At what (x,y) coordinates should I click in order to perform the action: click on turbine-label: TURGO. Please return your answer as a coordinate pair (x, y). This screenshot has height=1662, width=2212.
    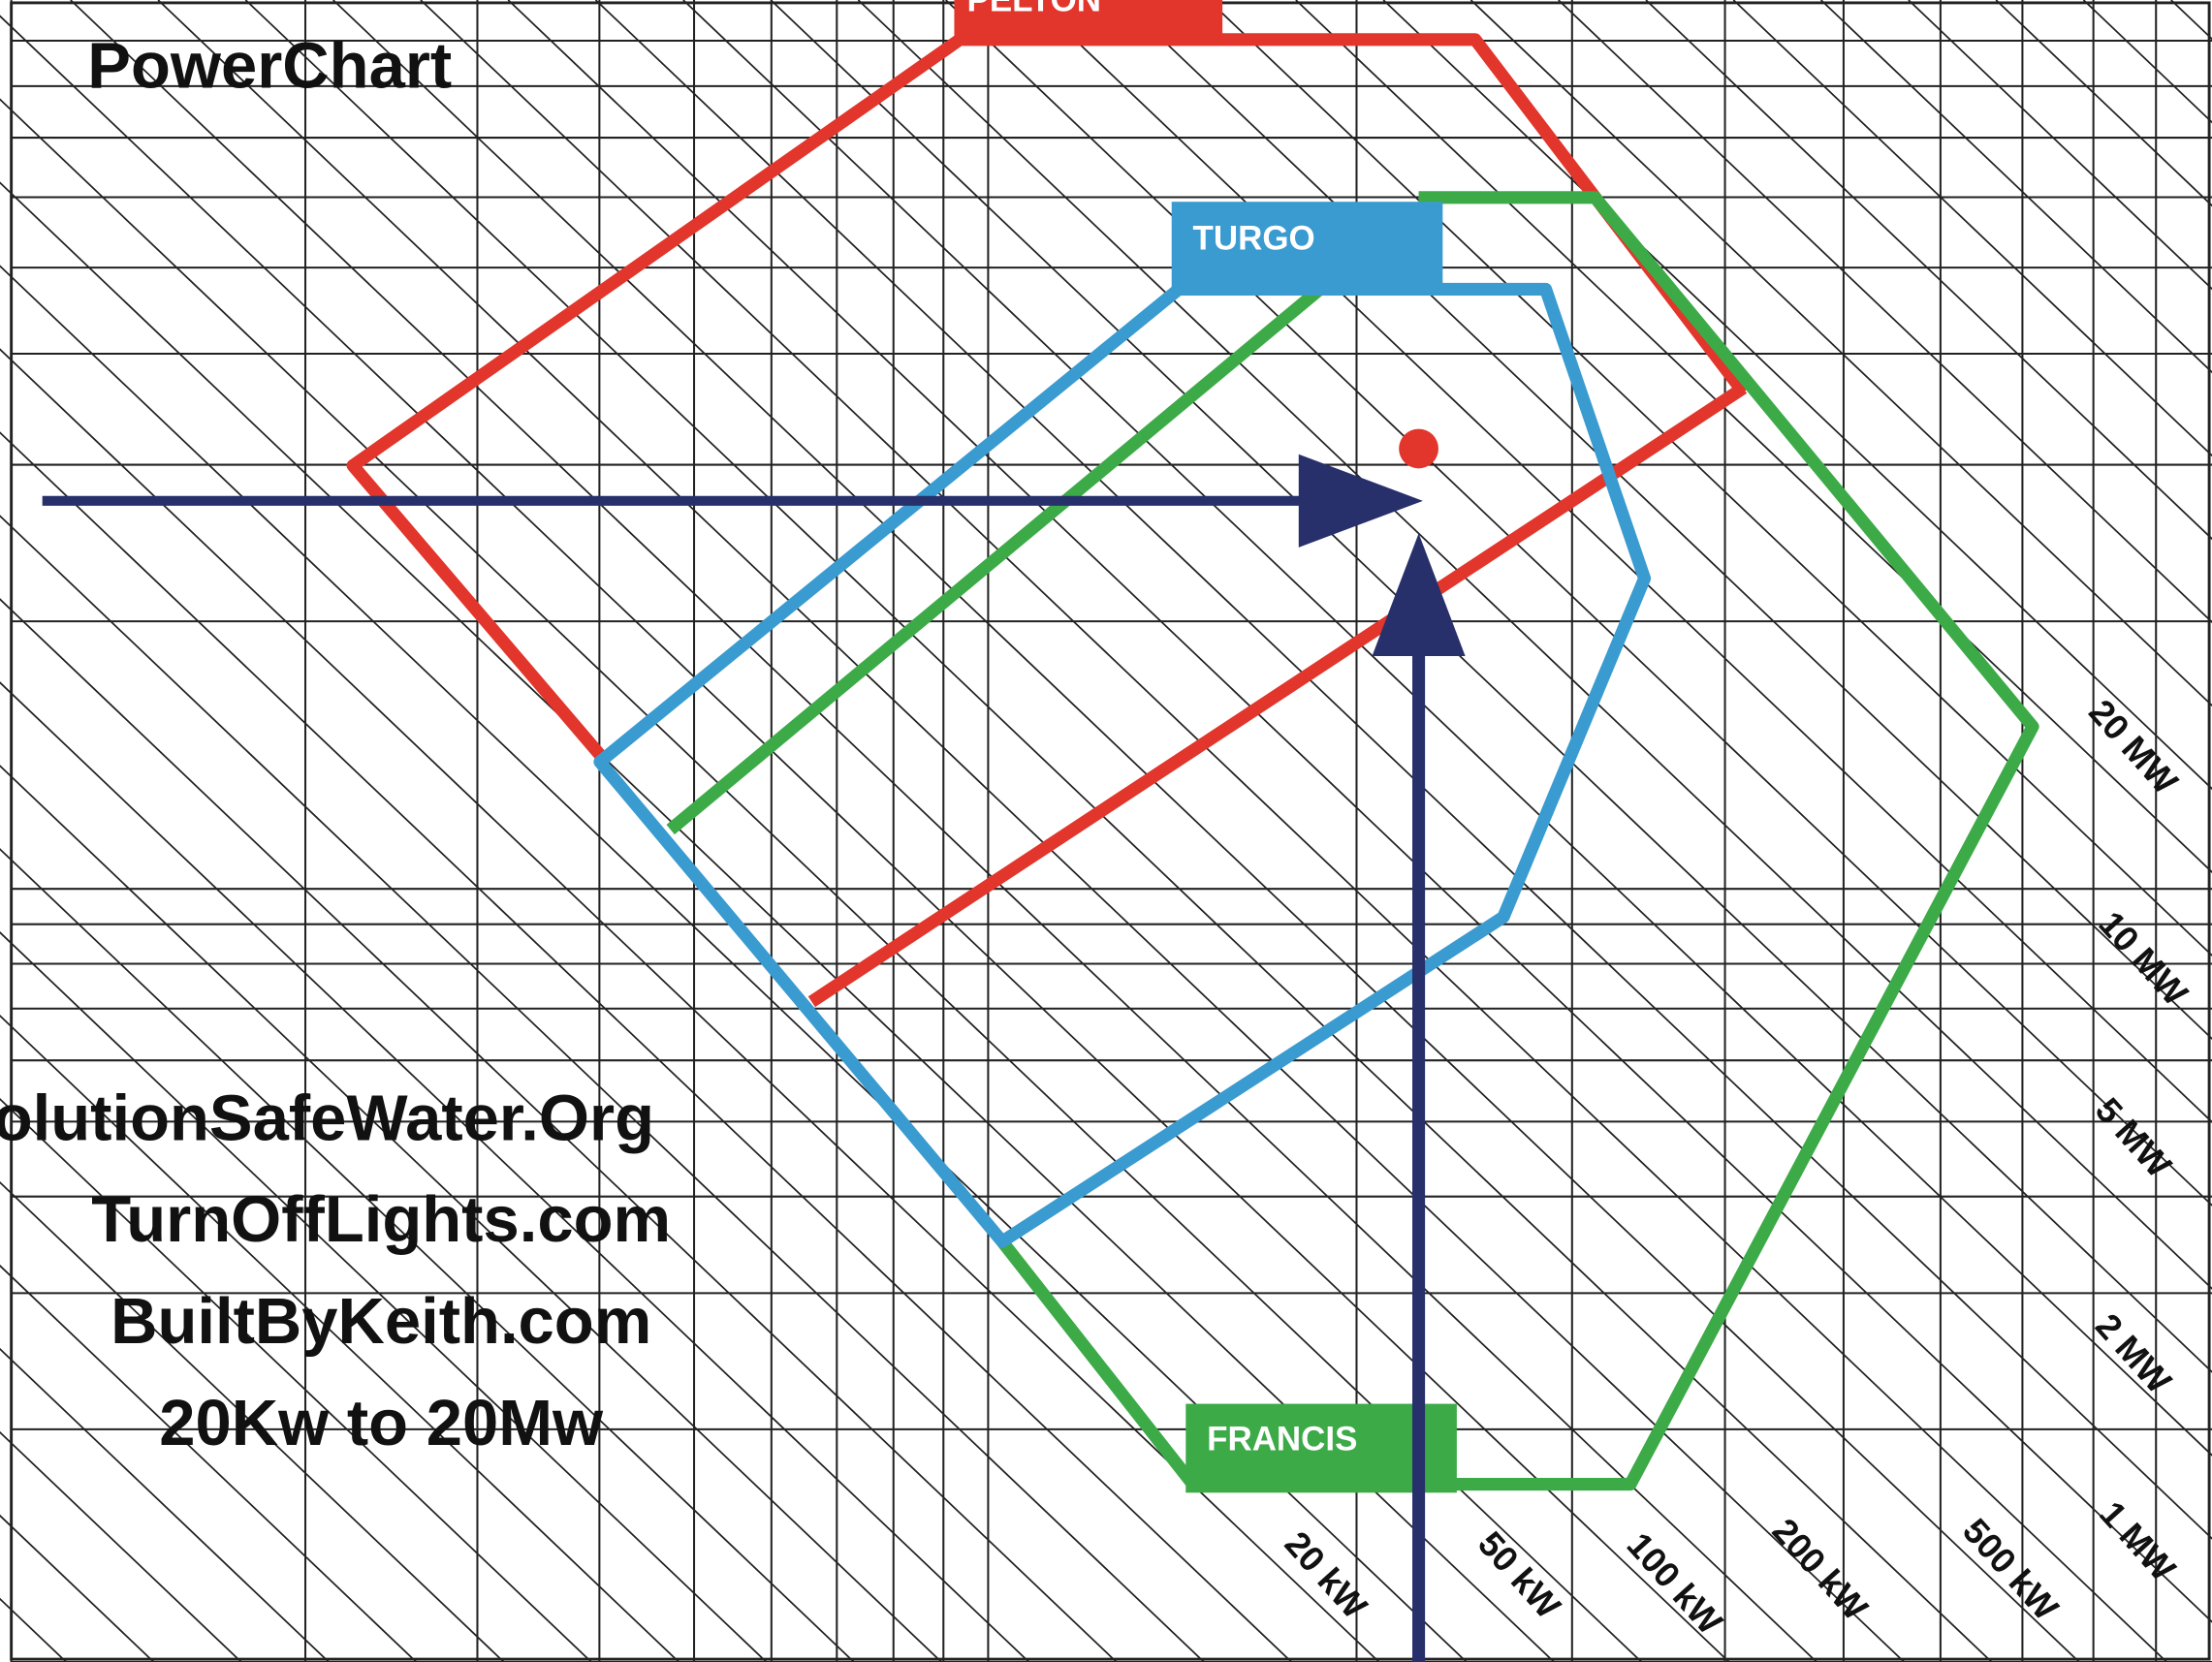
    Looking at the image, I should click on (1254, 239).